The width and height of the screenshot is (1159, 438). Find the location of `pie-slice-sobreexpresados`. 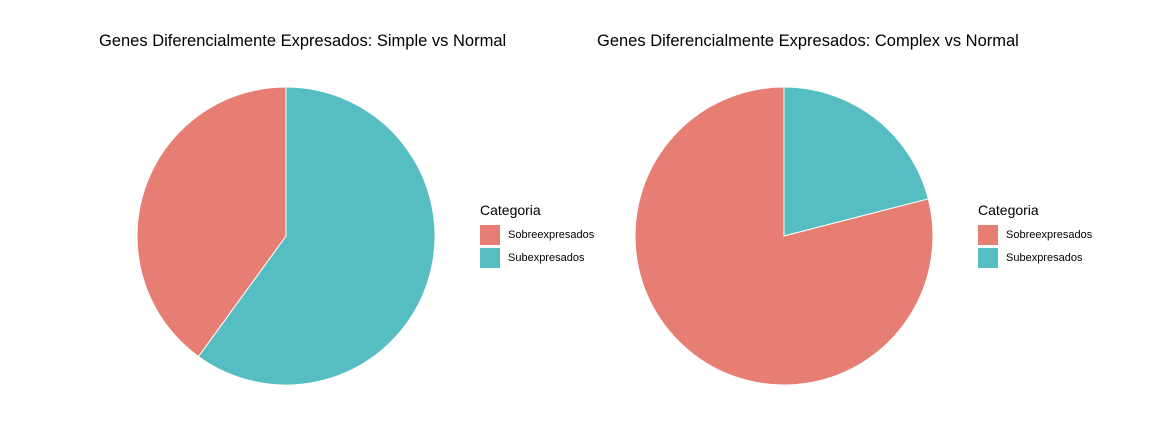

pie-slice-sobreexpresados is located at coordinates (211, 222).